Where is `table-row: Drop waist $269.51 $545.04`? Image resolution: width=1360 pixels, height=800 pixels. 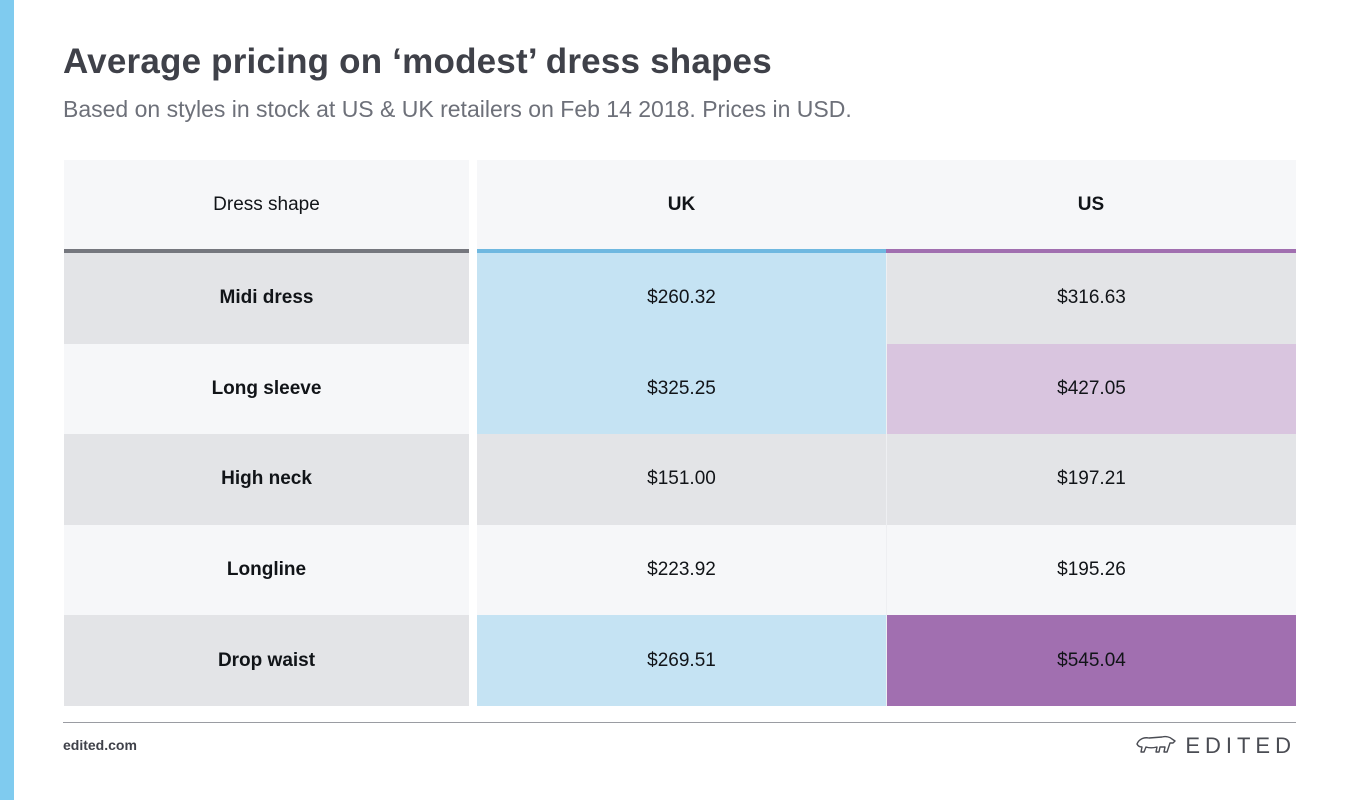
table-row: Drop waist $269.51 $545.04 is located at coordinates (680, 660).